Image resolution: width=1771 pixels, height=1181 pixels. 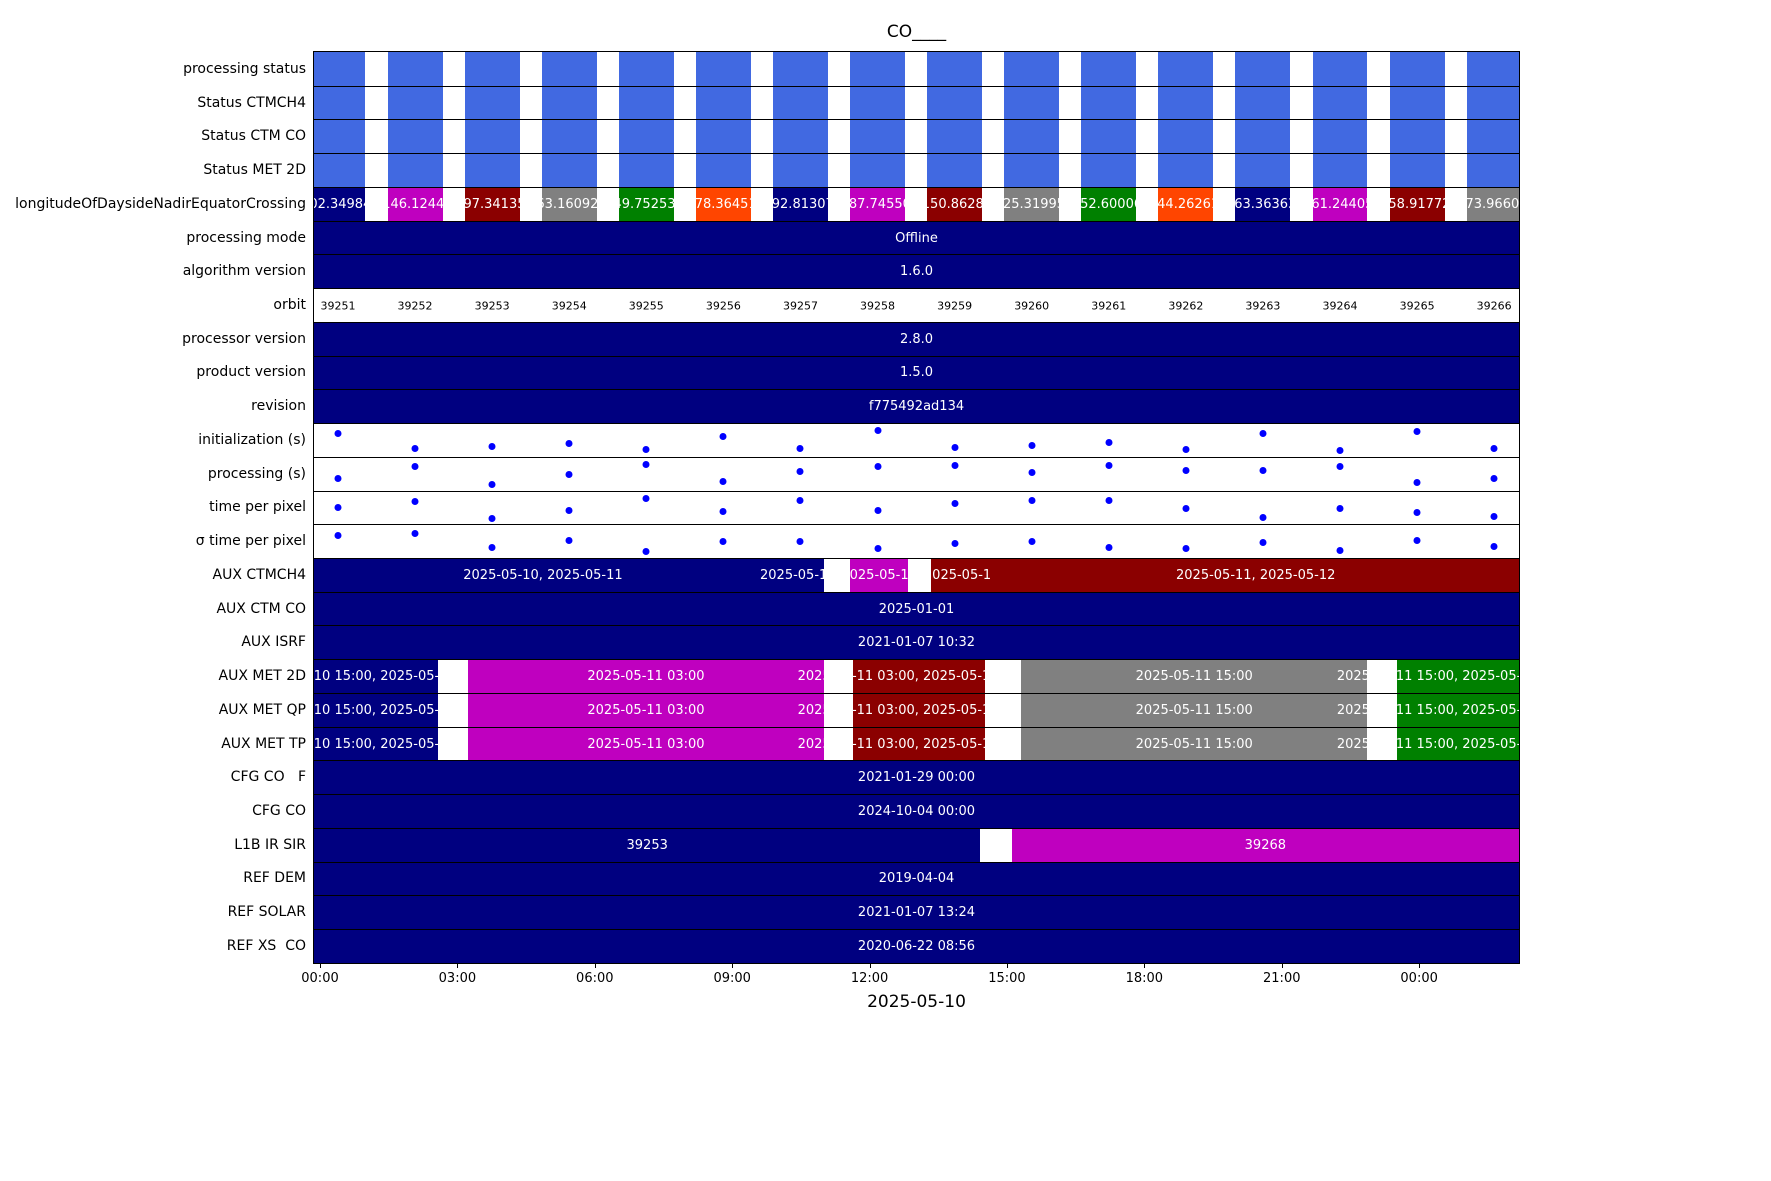 What do you see at coordinates (254, 170) in the screenshot?
I see `row-label-status-met-2d: Status MET 2D` at bounding box center [254, 170].